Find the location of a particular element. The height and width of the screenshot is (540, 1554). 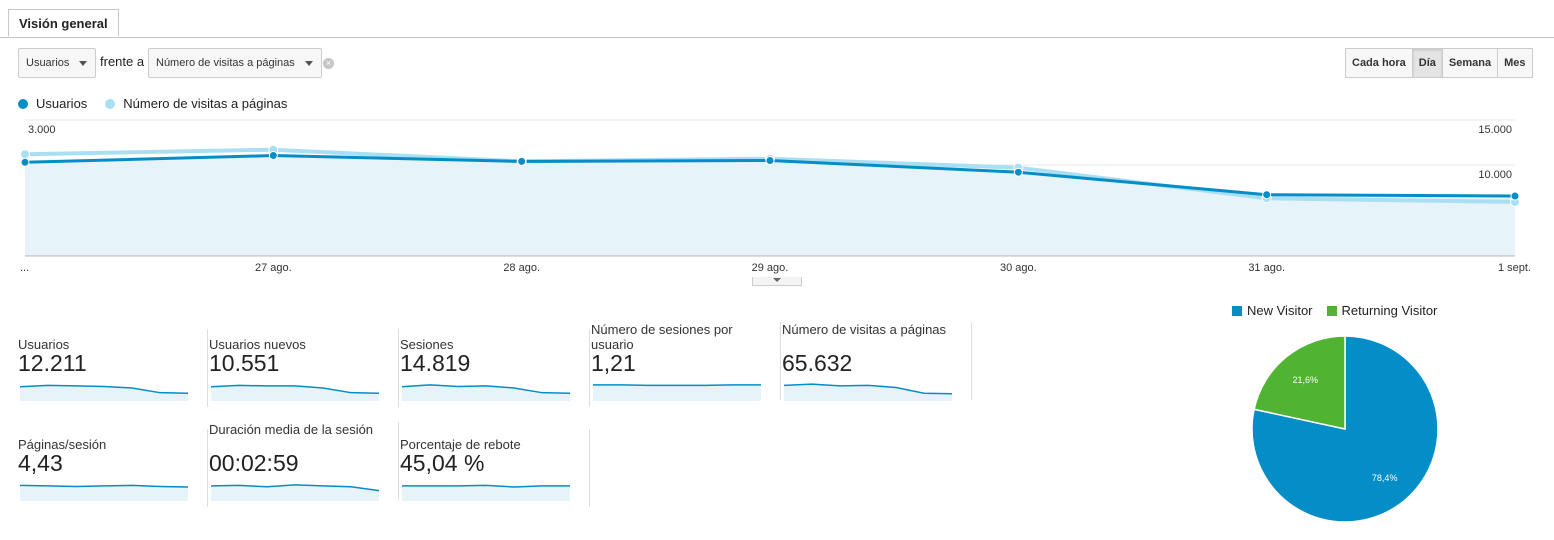

y-right-tick-label: 15.000 is located at coordinates (1495, 130).